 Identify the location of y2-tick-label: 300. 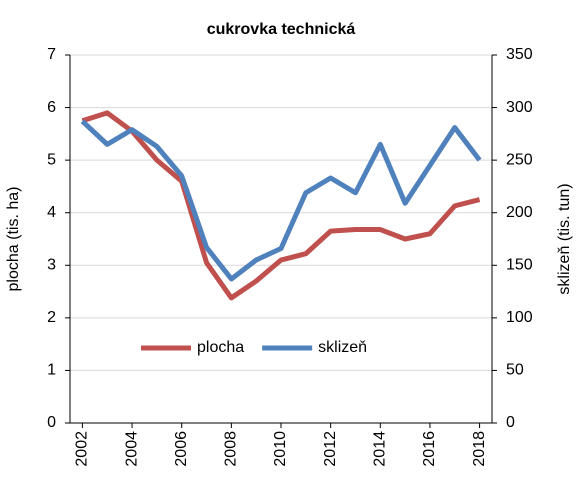
(519, 107).